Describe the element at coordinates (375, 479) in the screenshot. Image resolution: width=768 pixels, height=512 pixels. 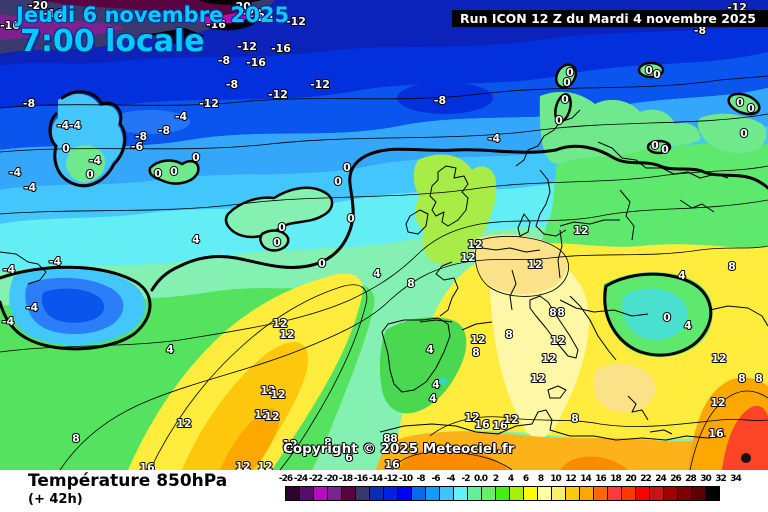
I see `legend-tick: -14` at that location.